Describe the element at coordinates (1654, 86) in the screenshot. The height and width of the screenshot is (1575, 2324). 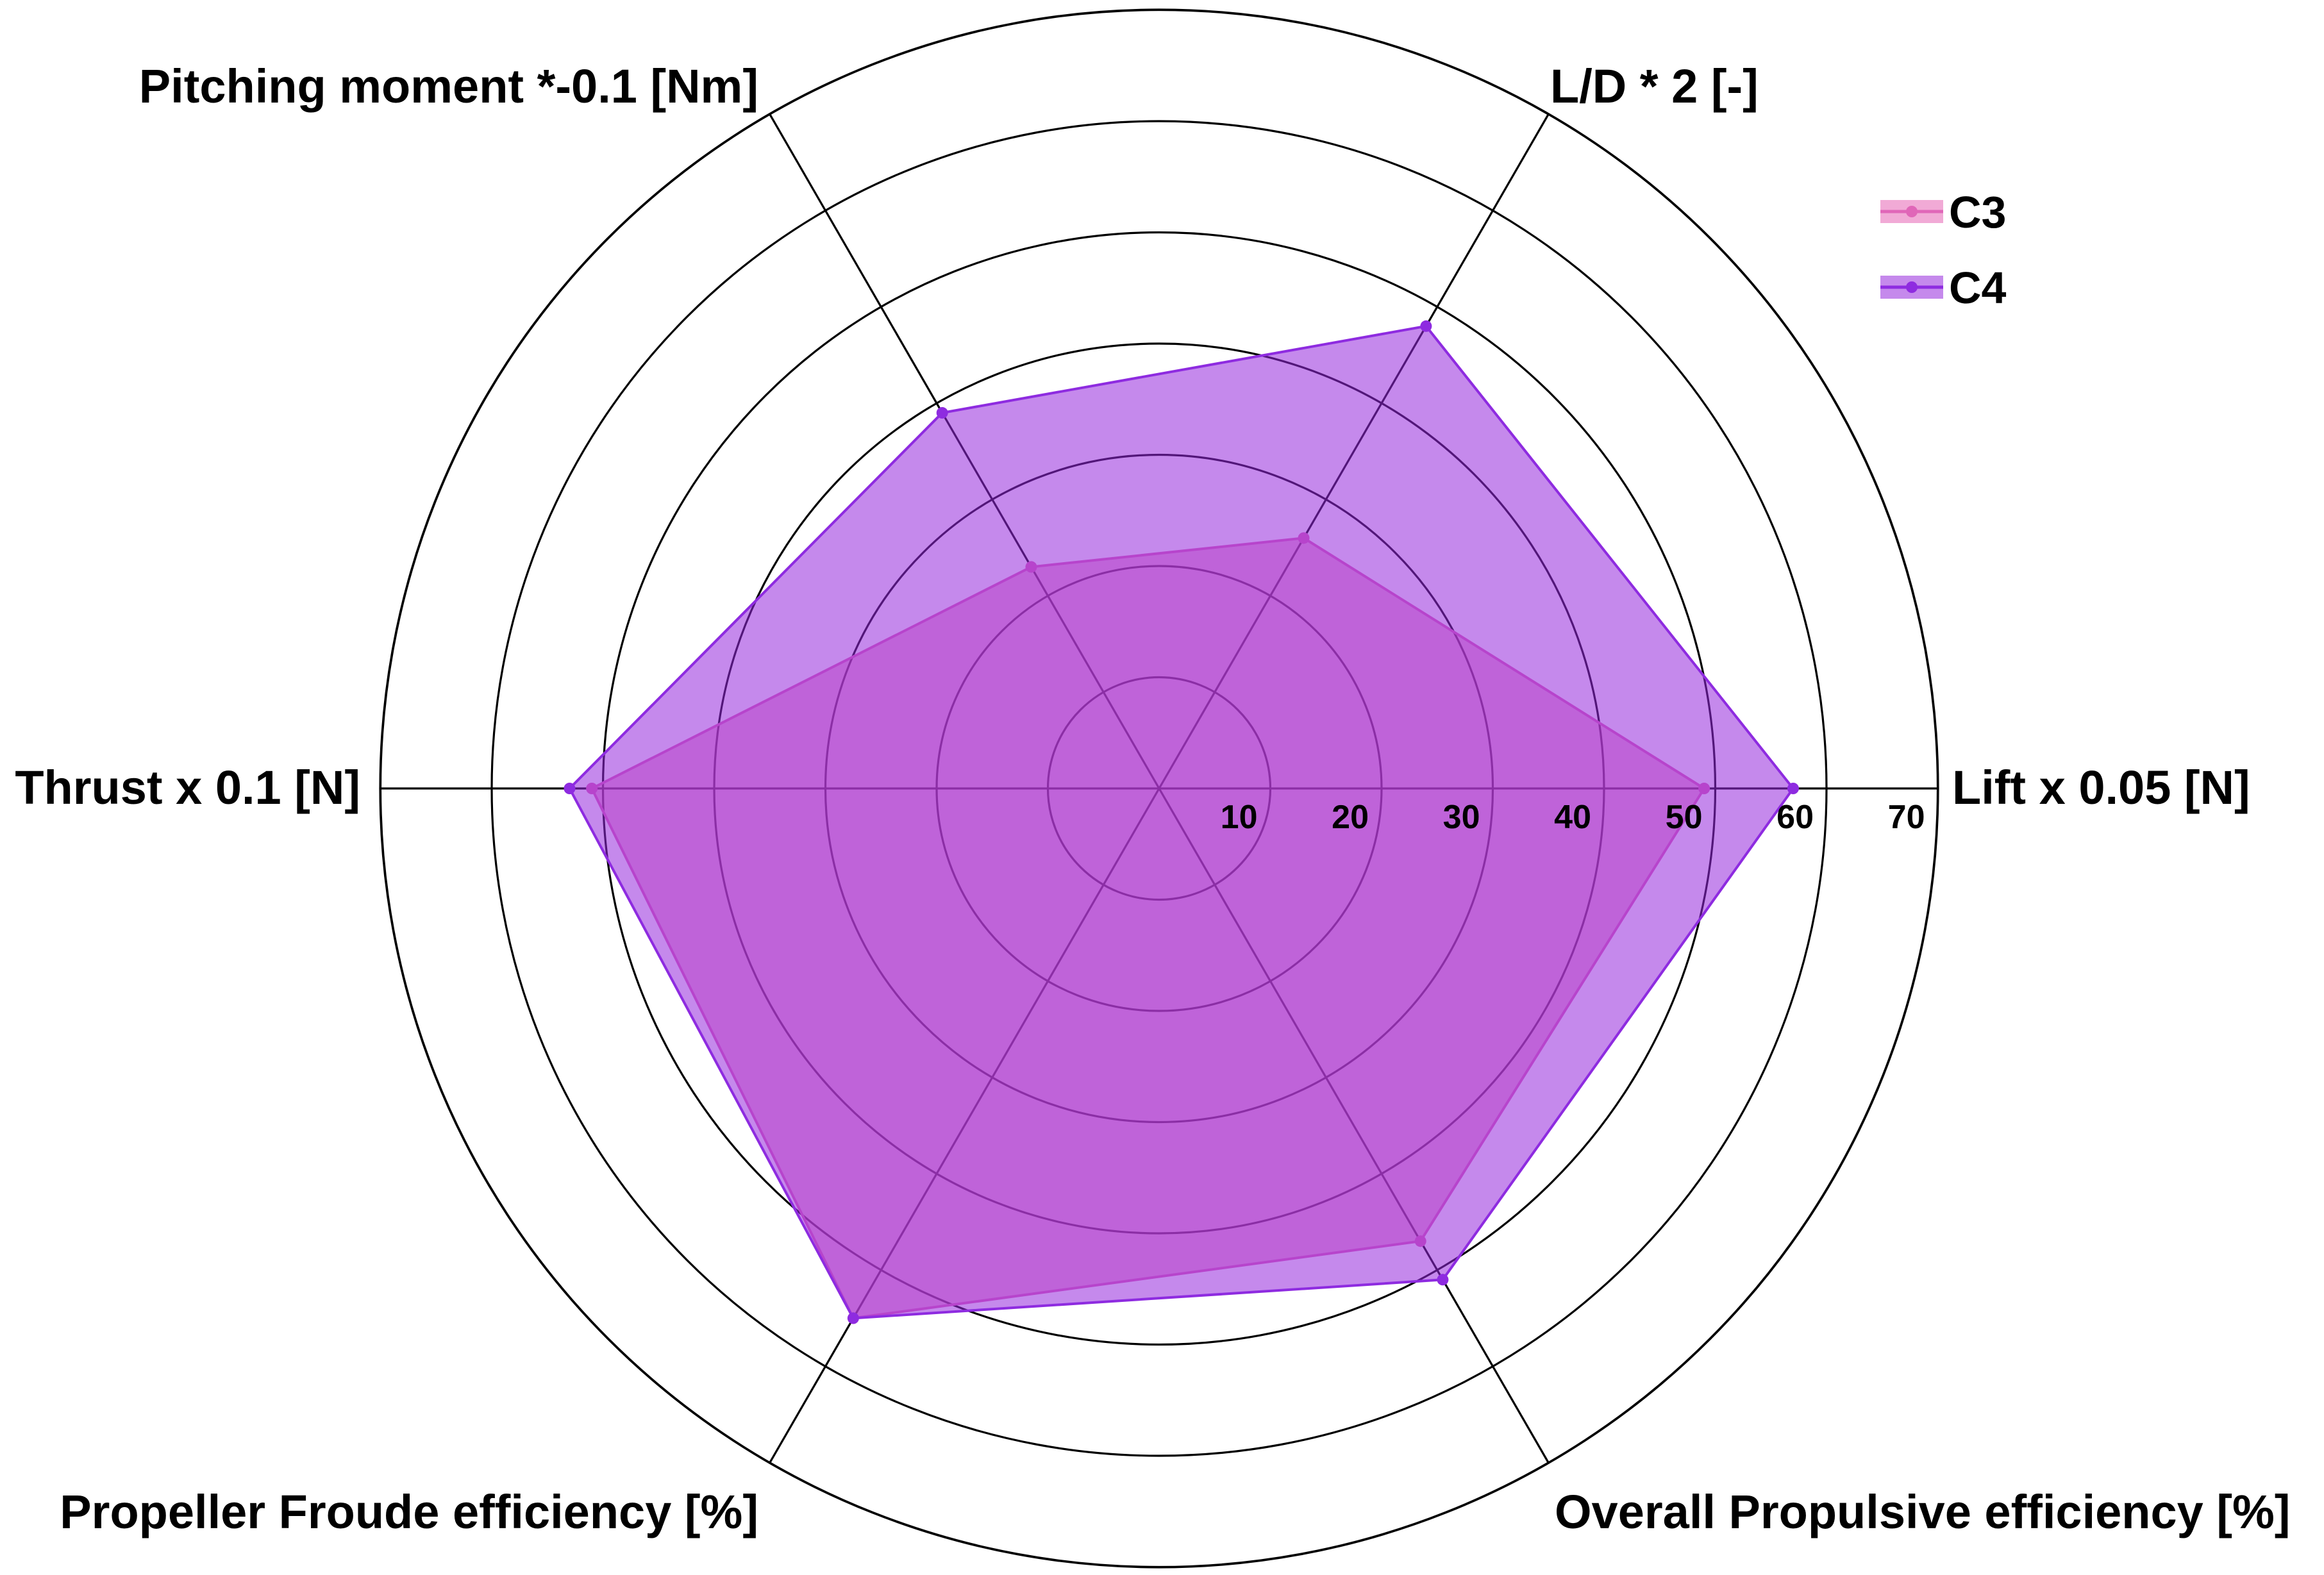
I see `axis-label-1: L/D * 2 [-]` at that location.